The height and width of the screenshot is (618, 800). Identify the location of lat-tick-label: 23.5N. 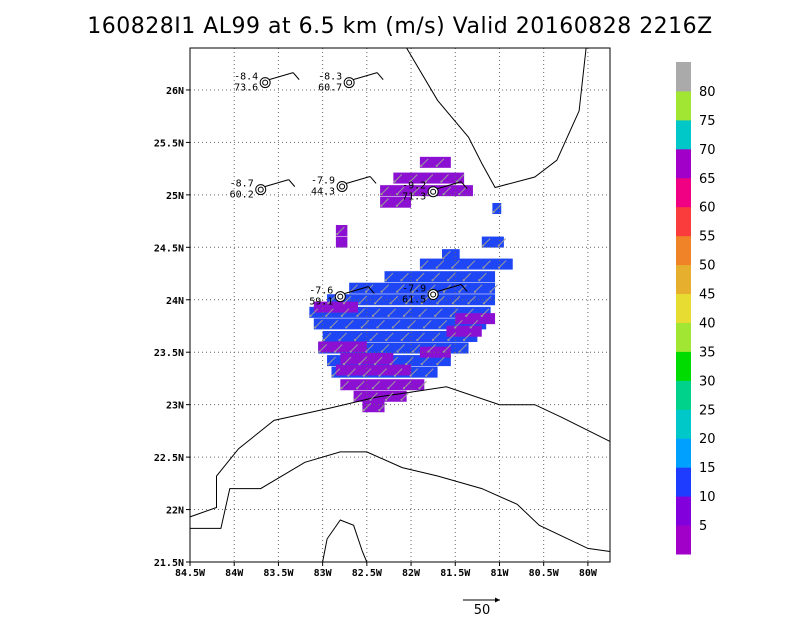
(169, 353).